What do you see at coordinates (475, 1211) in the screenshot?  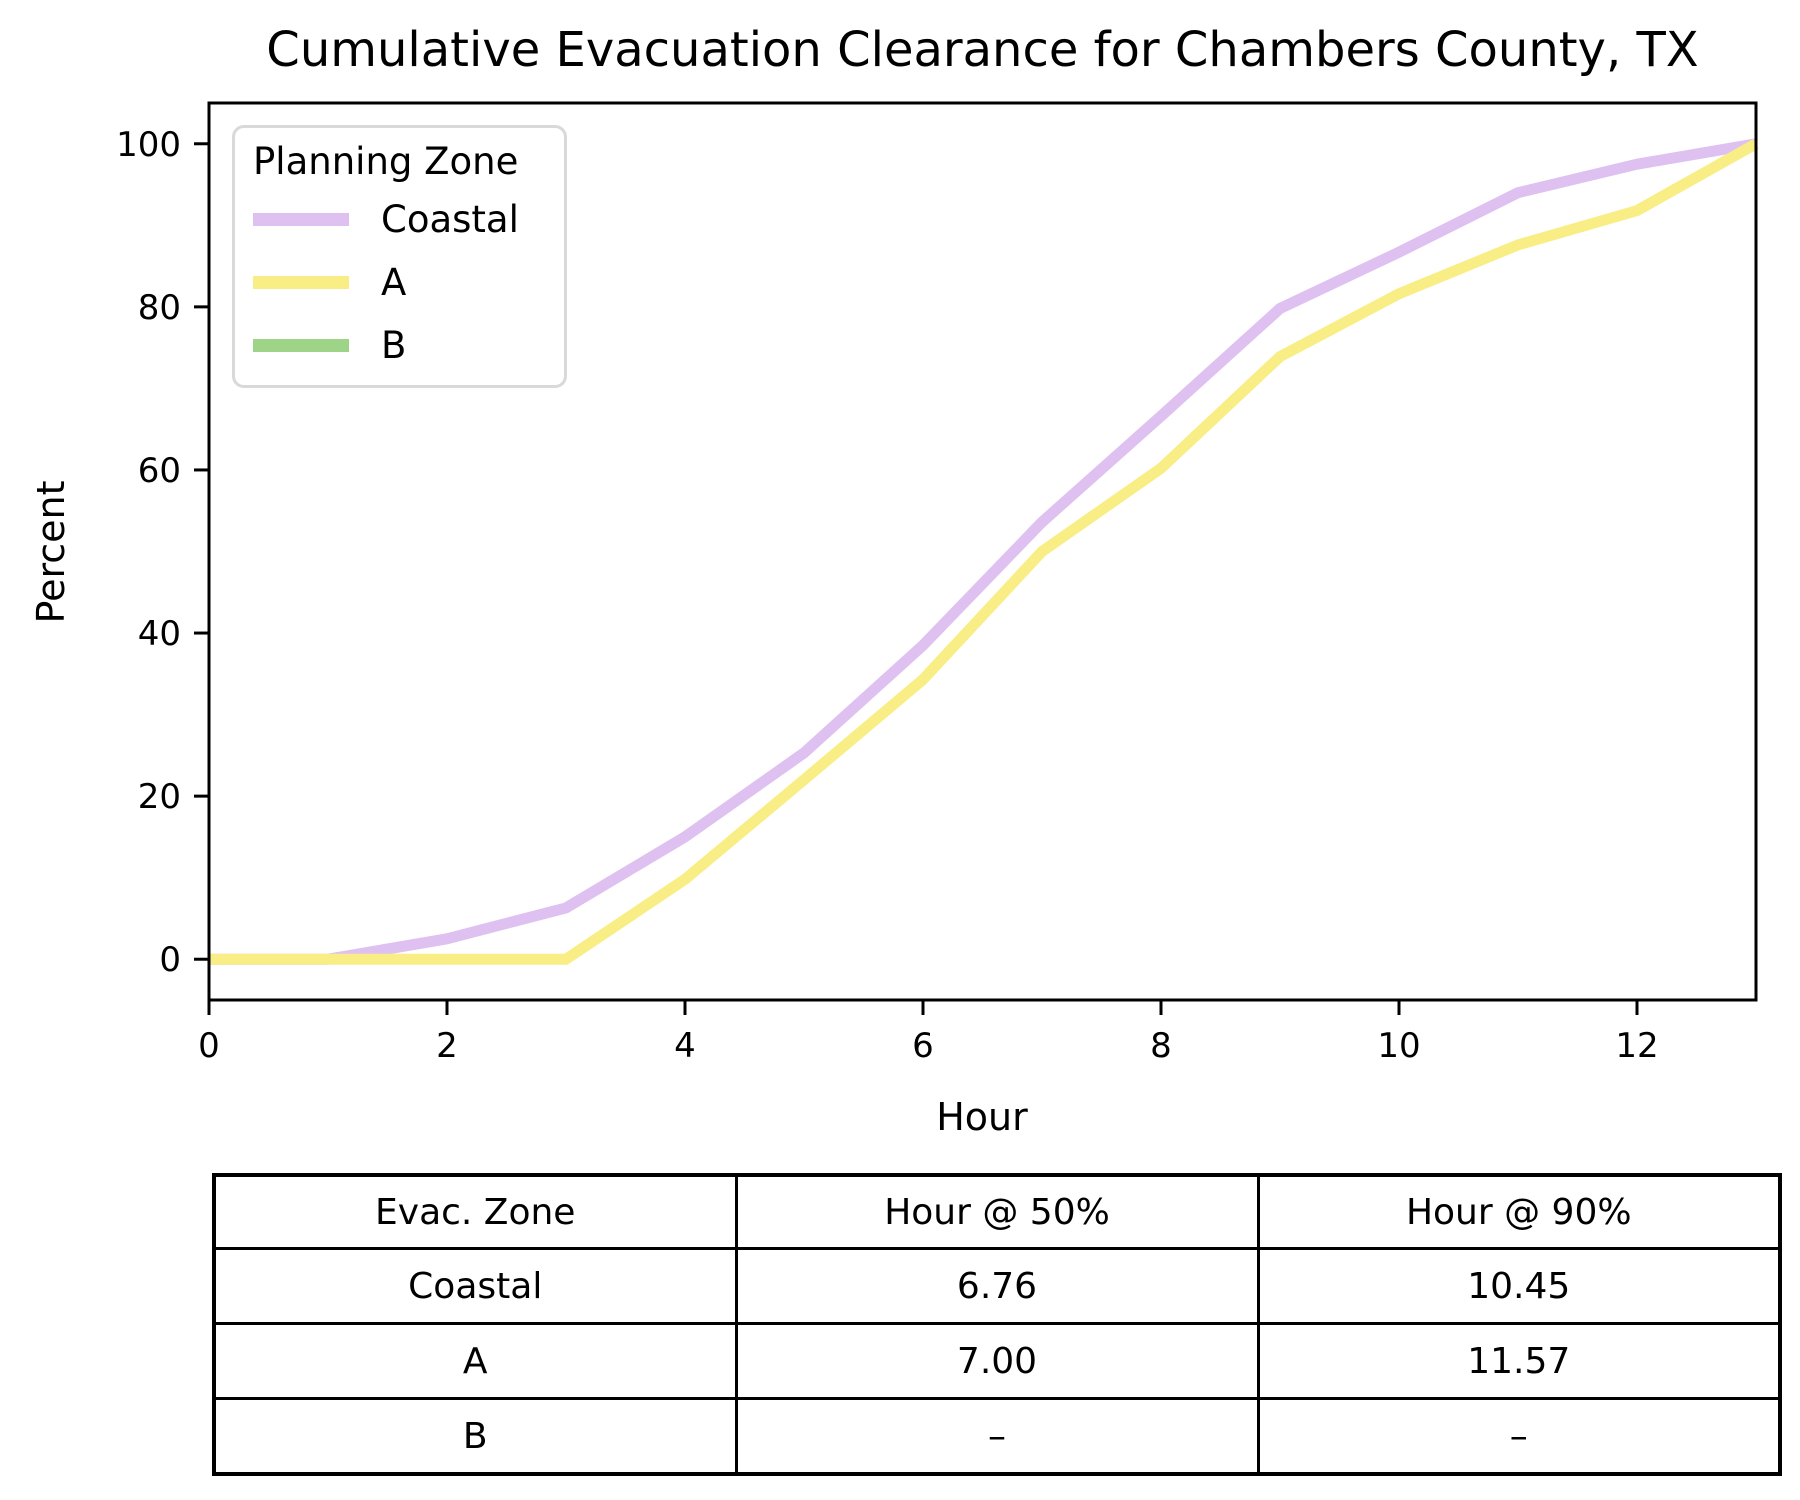 I see `col-header-evac-zone: Evac. Zone` at bounding box center [475, 1211].